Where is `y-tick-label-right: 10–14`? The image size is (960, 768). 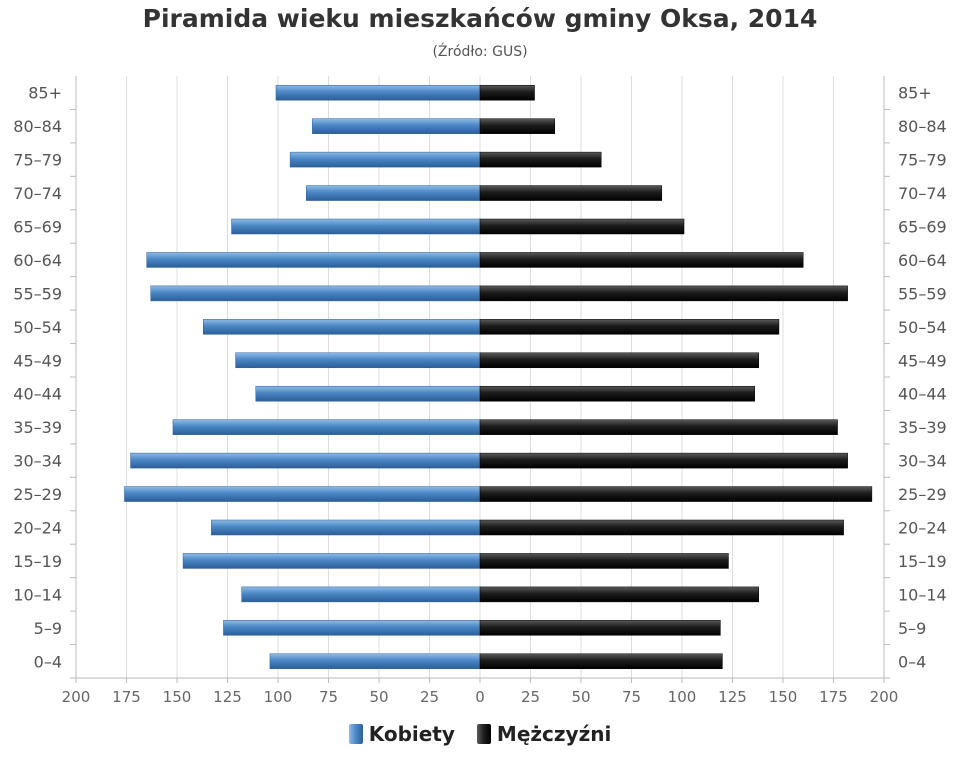
y-tick-label-right: 10–14 is located at coordinates (922, 594).